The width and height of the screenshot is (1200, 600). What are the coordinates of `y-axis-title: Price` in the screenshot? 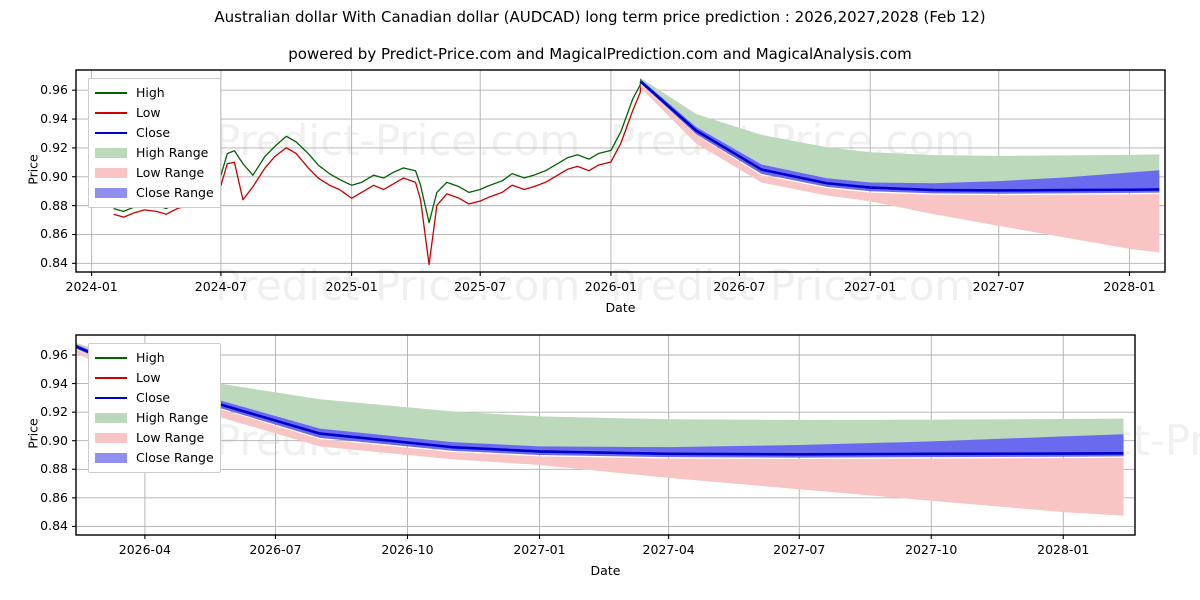 It's located at (33, 433).